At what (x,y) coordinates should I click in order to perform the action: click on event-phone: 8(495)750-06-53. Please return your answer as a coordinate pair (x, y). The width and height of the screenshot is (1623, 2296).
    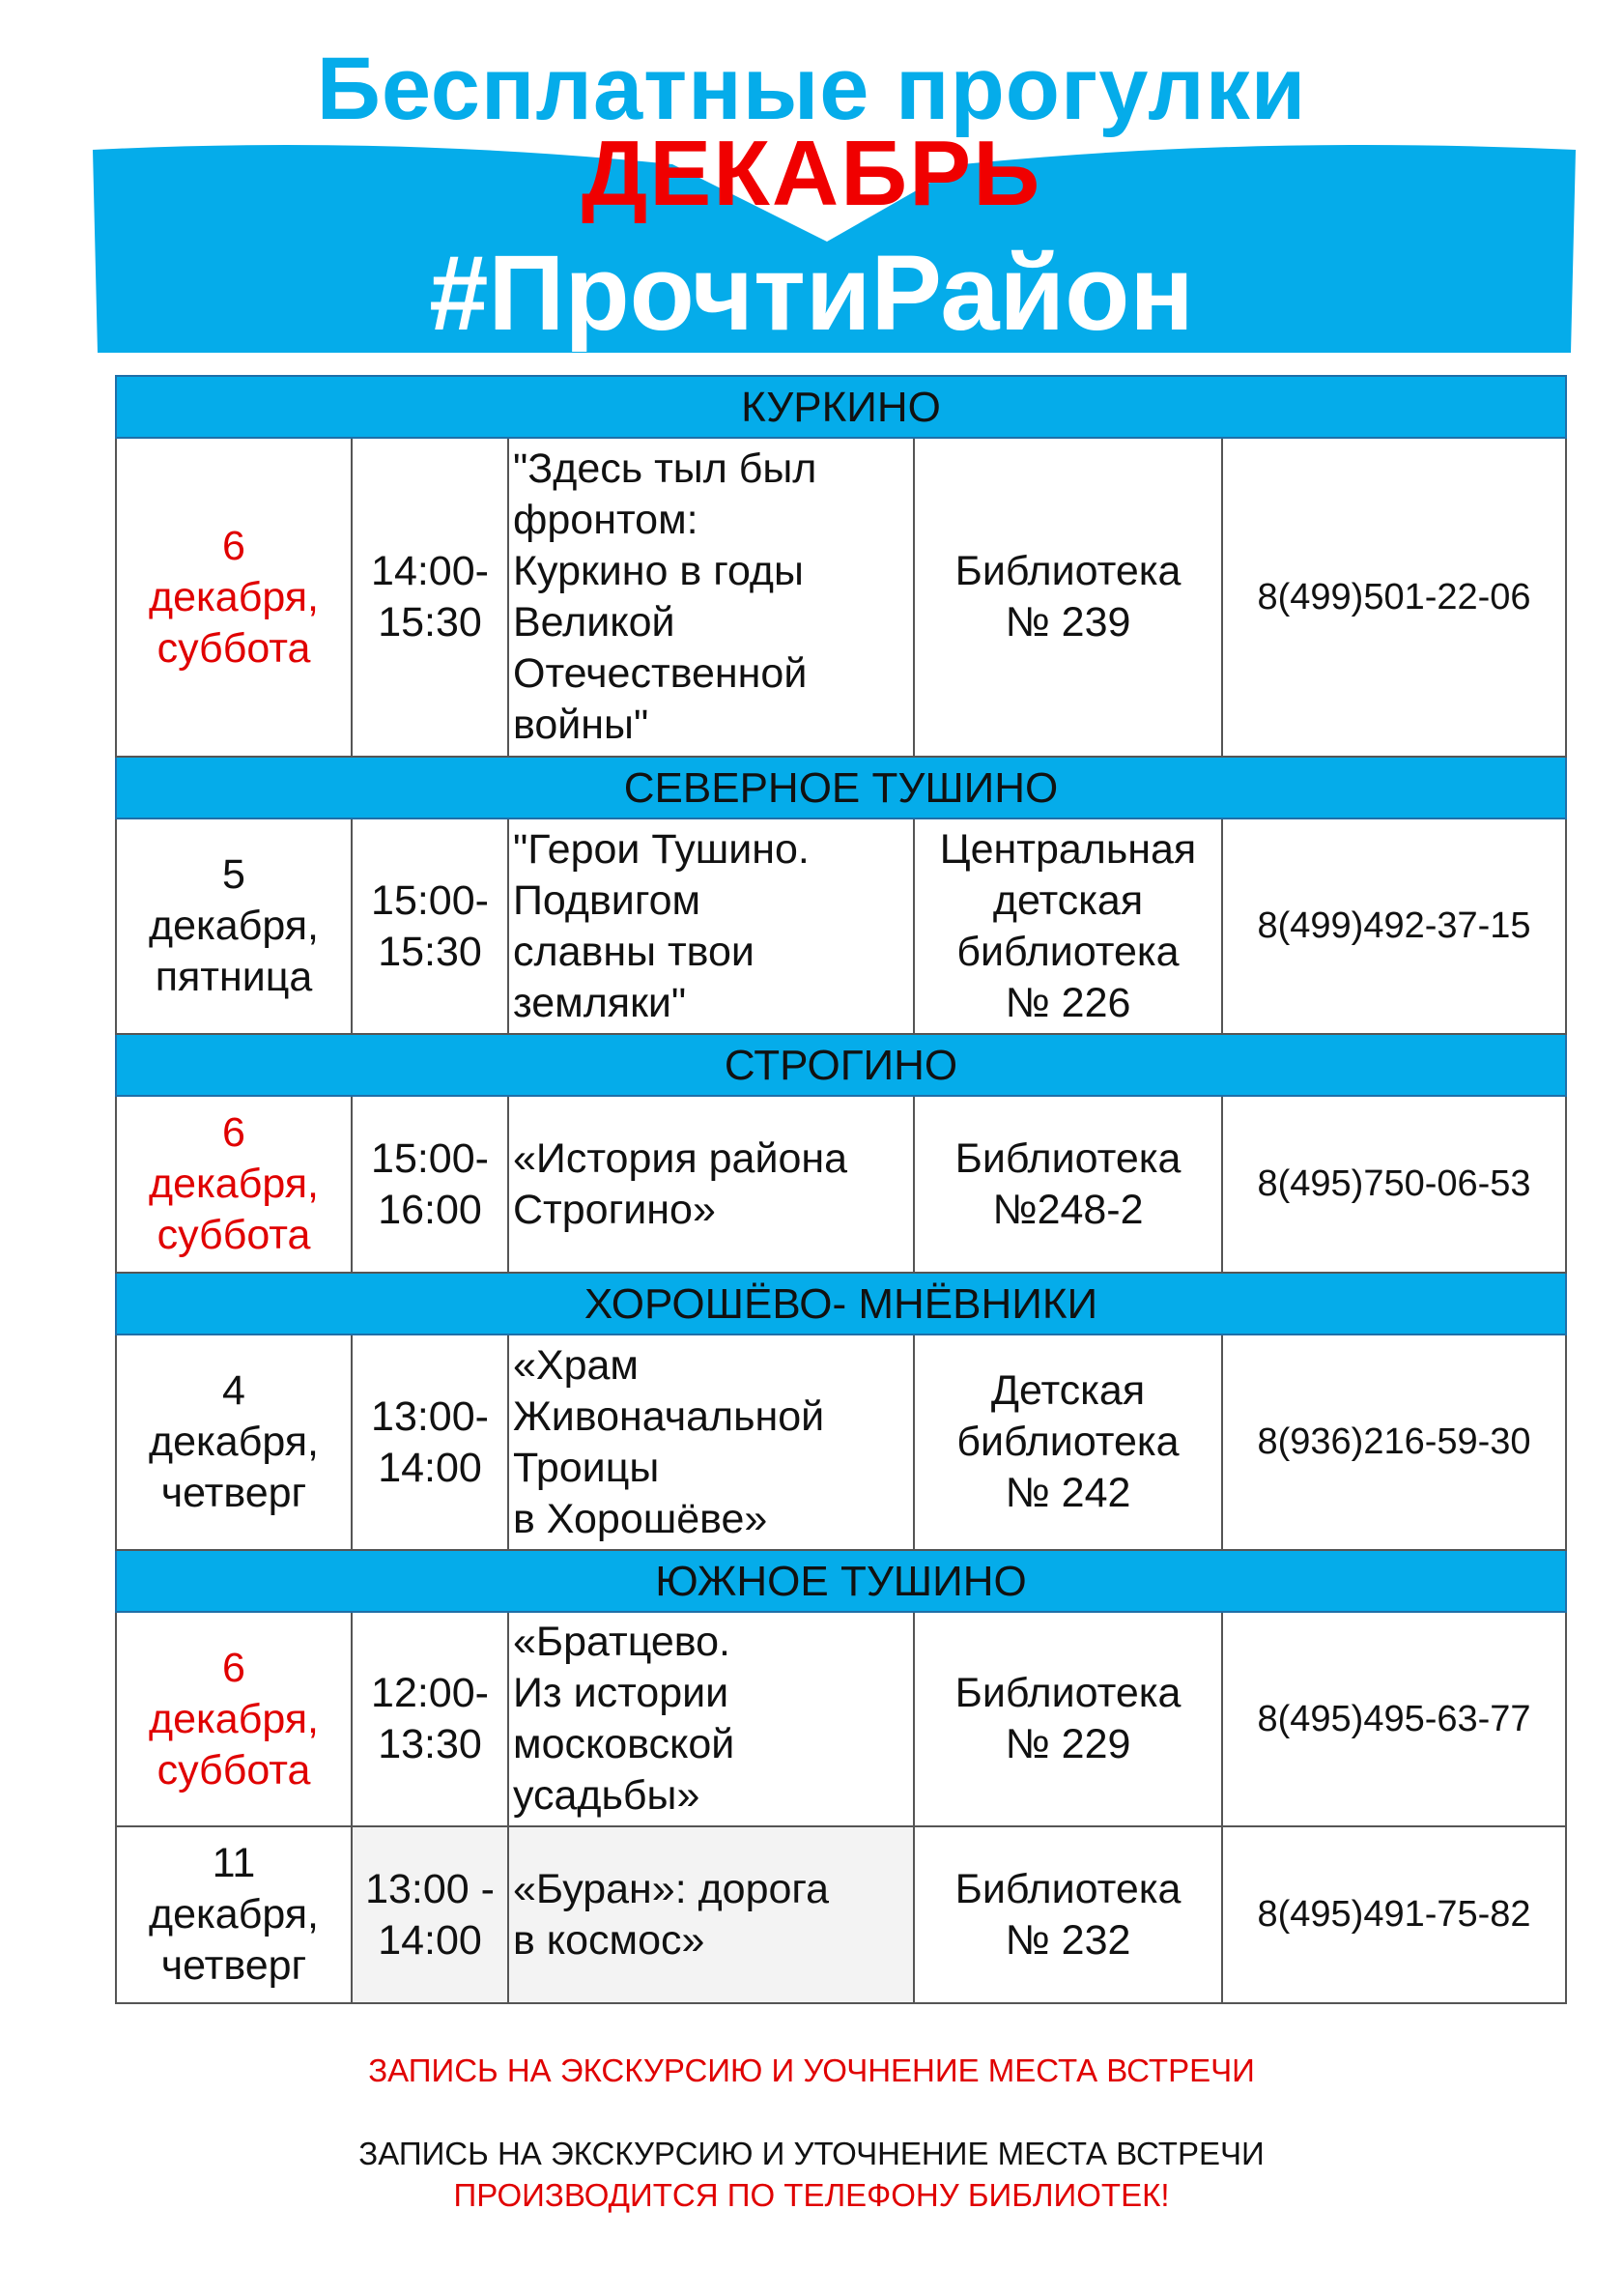
    Looking at the image, I should click on (1394, 1184).